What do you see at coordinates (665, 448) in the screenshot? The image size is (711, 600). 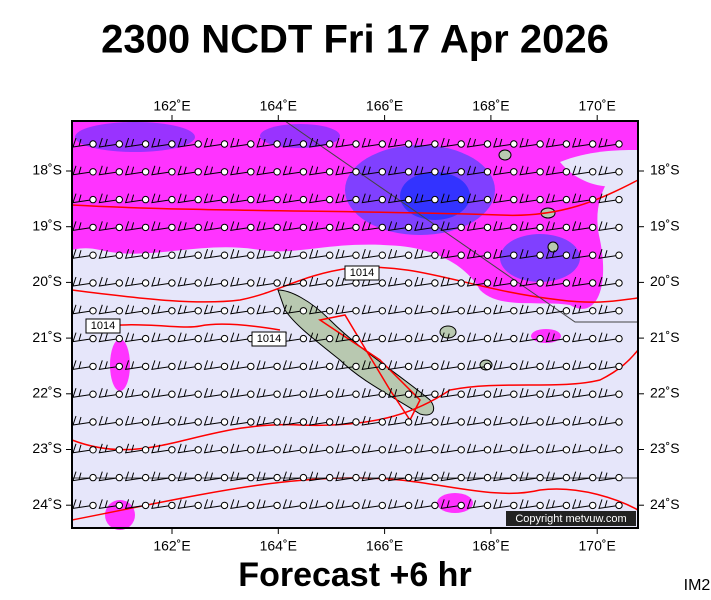 I see `lat-label: 23˚S` at bounding box center [665, 448].